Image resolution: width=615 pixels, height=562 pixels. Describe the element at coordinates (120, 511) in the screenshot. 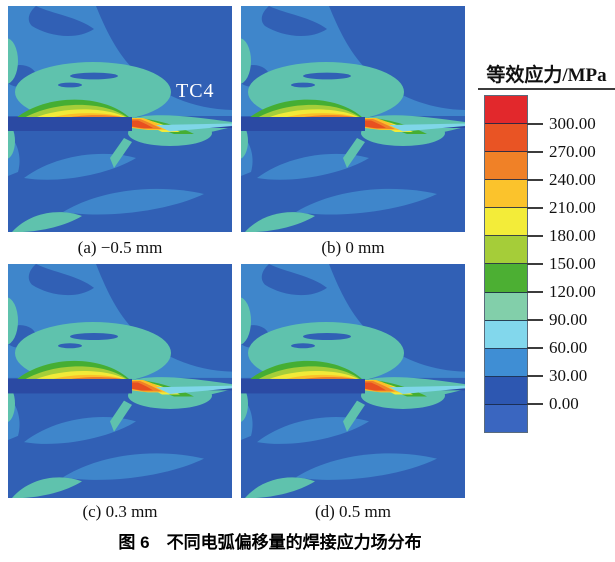

I see `panel-caption-c: (c) 0.3 mm` at that location.